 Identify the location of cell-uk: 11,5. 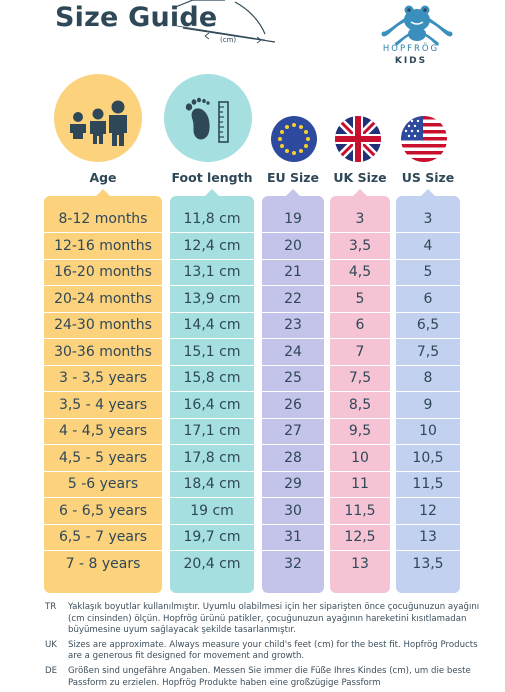
(360, 510).